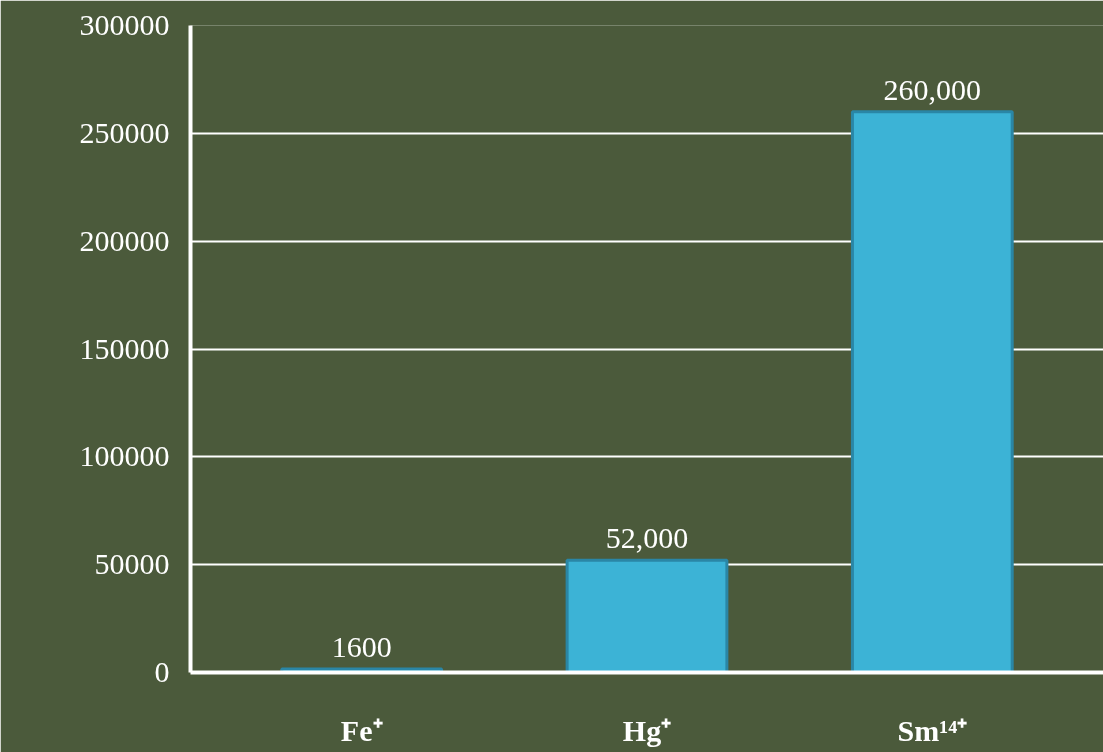 The width and height of the screenshot is (1103, 752). I want to click on data-label: 260,000, so click(932, 89).